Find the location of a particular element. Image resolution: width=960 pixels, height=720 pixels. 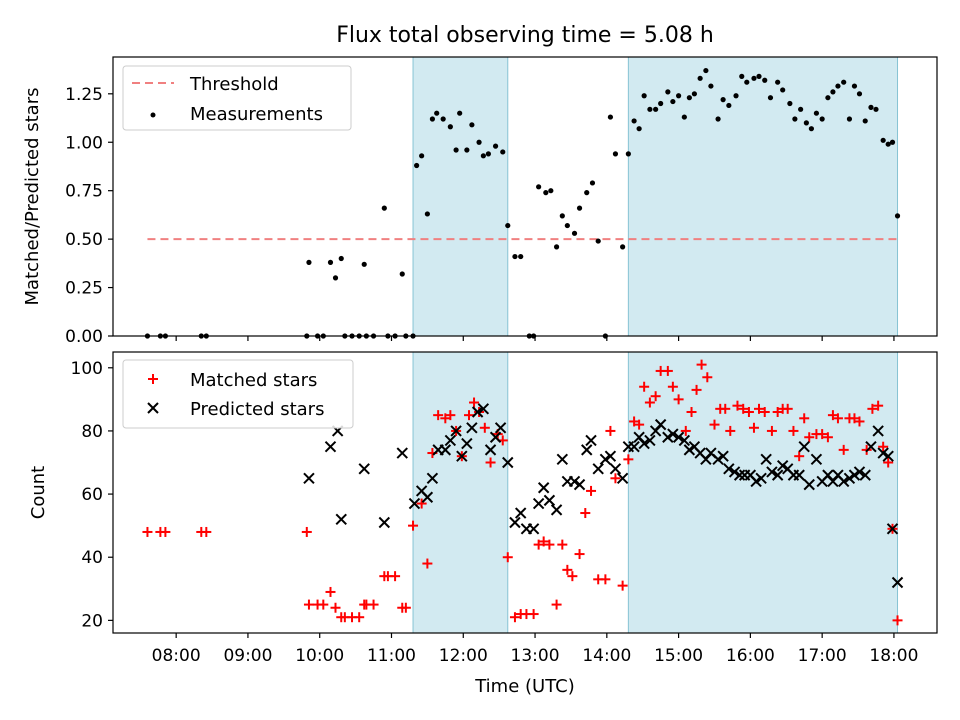

y-tick-label: 20 is located at coordinates (92, 621).